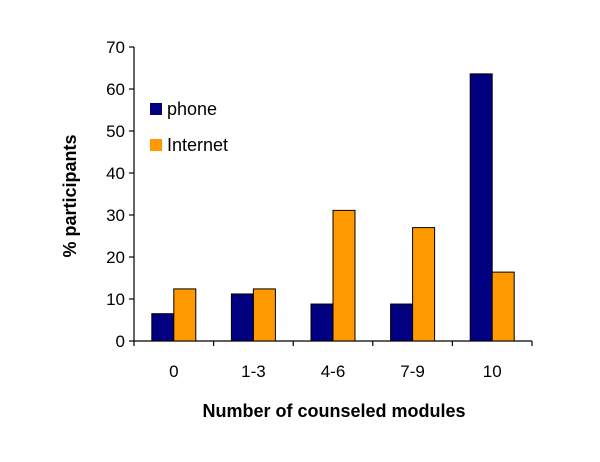 The height and width of the screenshot is (462, 600). Describe the element at coordinates (197, 145) in the screenshot. I see `legend-label-internet: Internet` at that location.